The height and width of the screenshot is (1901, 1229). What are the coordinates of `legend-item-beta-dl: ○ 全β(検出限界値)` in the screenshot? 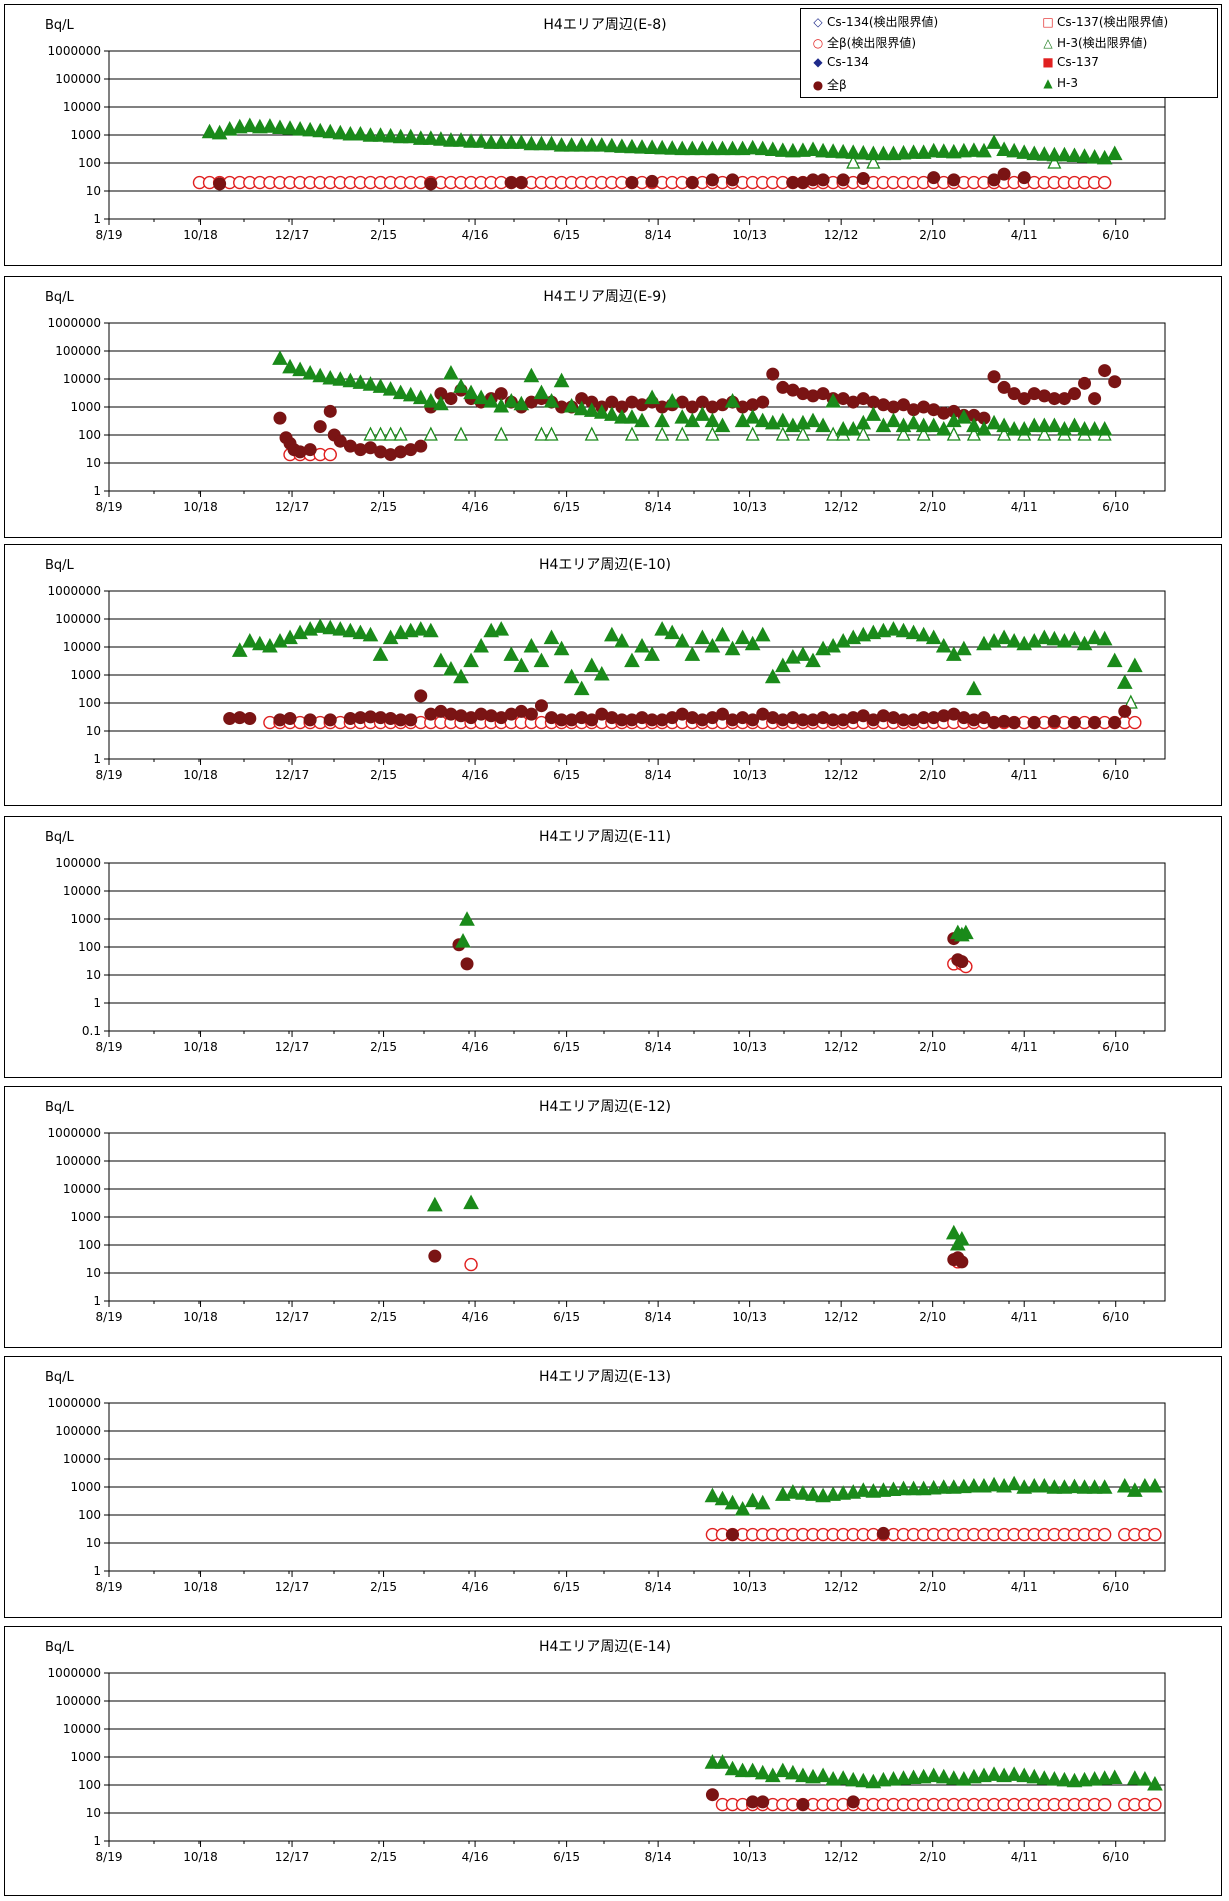 It's located at (863, 42).